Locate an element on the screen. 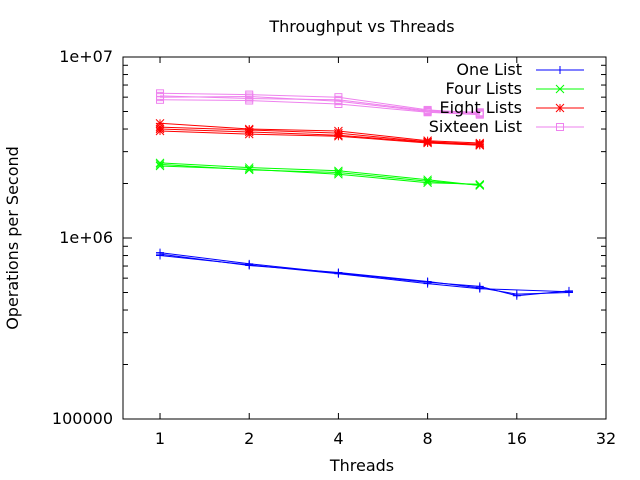 This screenshot has height=480, width=640. legend-label: Four Lists is located at coordinates (483, 88).